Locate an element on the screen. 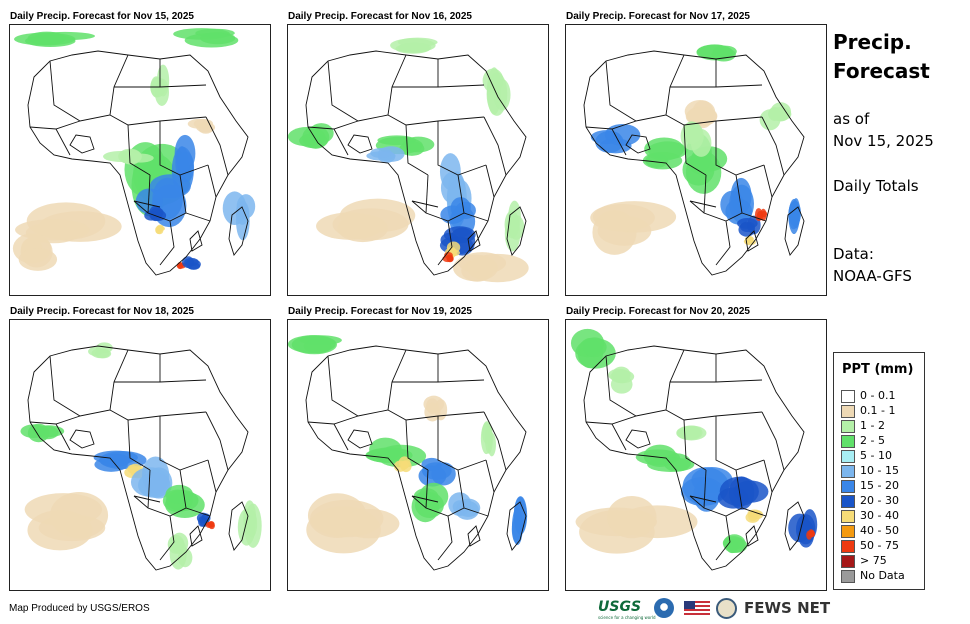 The width and height of the screenshot is (970, 624). side-title-line2: Forecast is located at coordinates (881, 71).